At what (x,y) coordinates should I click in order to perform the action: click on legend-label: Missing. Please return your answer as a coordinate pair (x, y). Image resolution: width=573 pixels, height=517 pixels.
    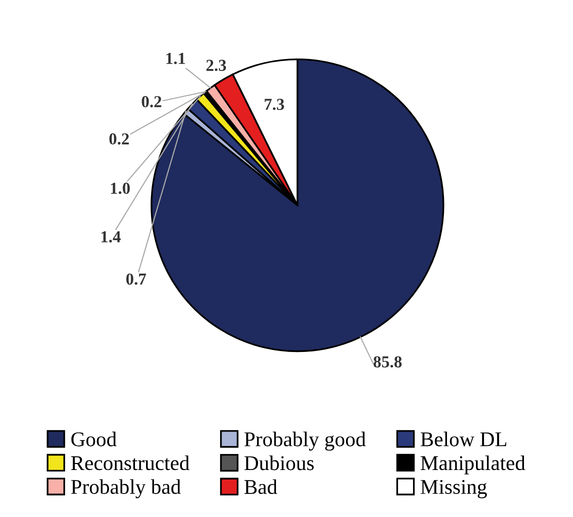
    Looking at the image, I should click on (453, 489).